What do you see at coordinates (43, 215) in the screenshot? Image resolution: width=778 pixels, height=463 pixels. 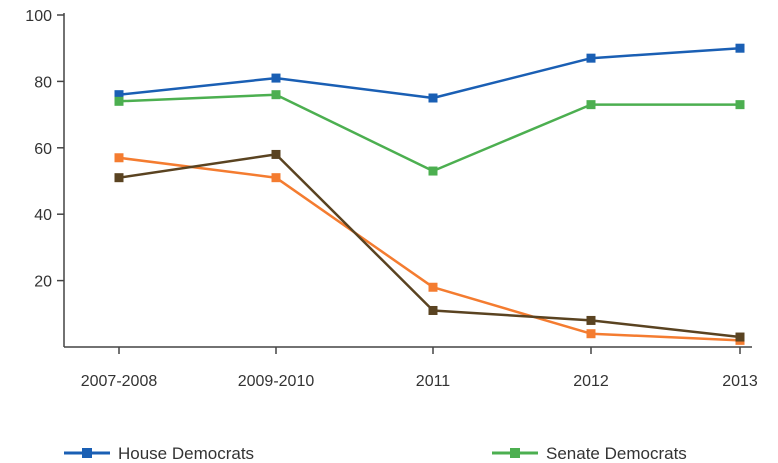 I see `y-tick-label: 40` at bounding box center [43, 215].